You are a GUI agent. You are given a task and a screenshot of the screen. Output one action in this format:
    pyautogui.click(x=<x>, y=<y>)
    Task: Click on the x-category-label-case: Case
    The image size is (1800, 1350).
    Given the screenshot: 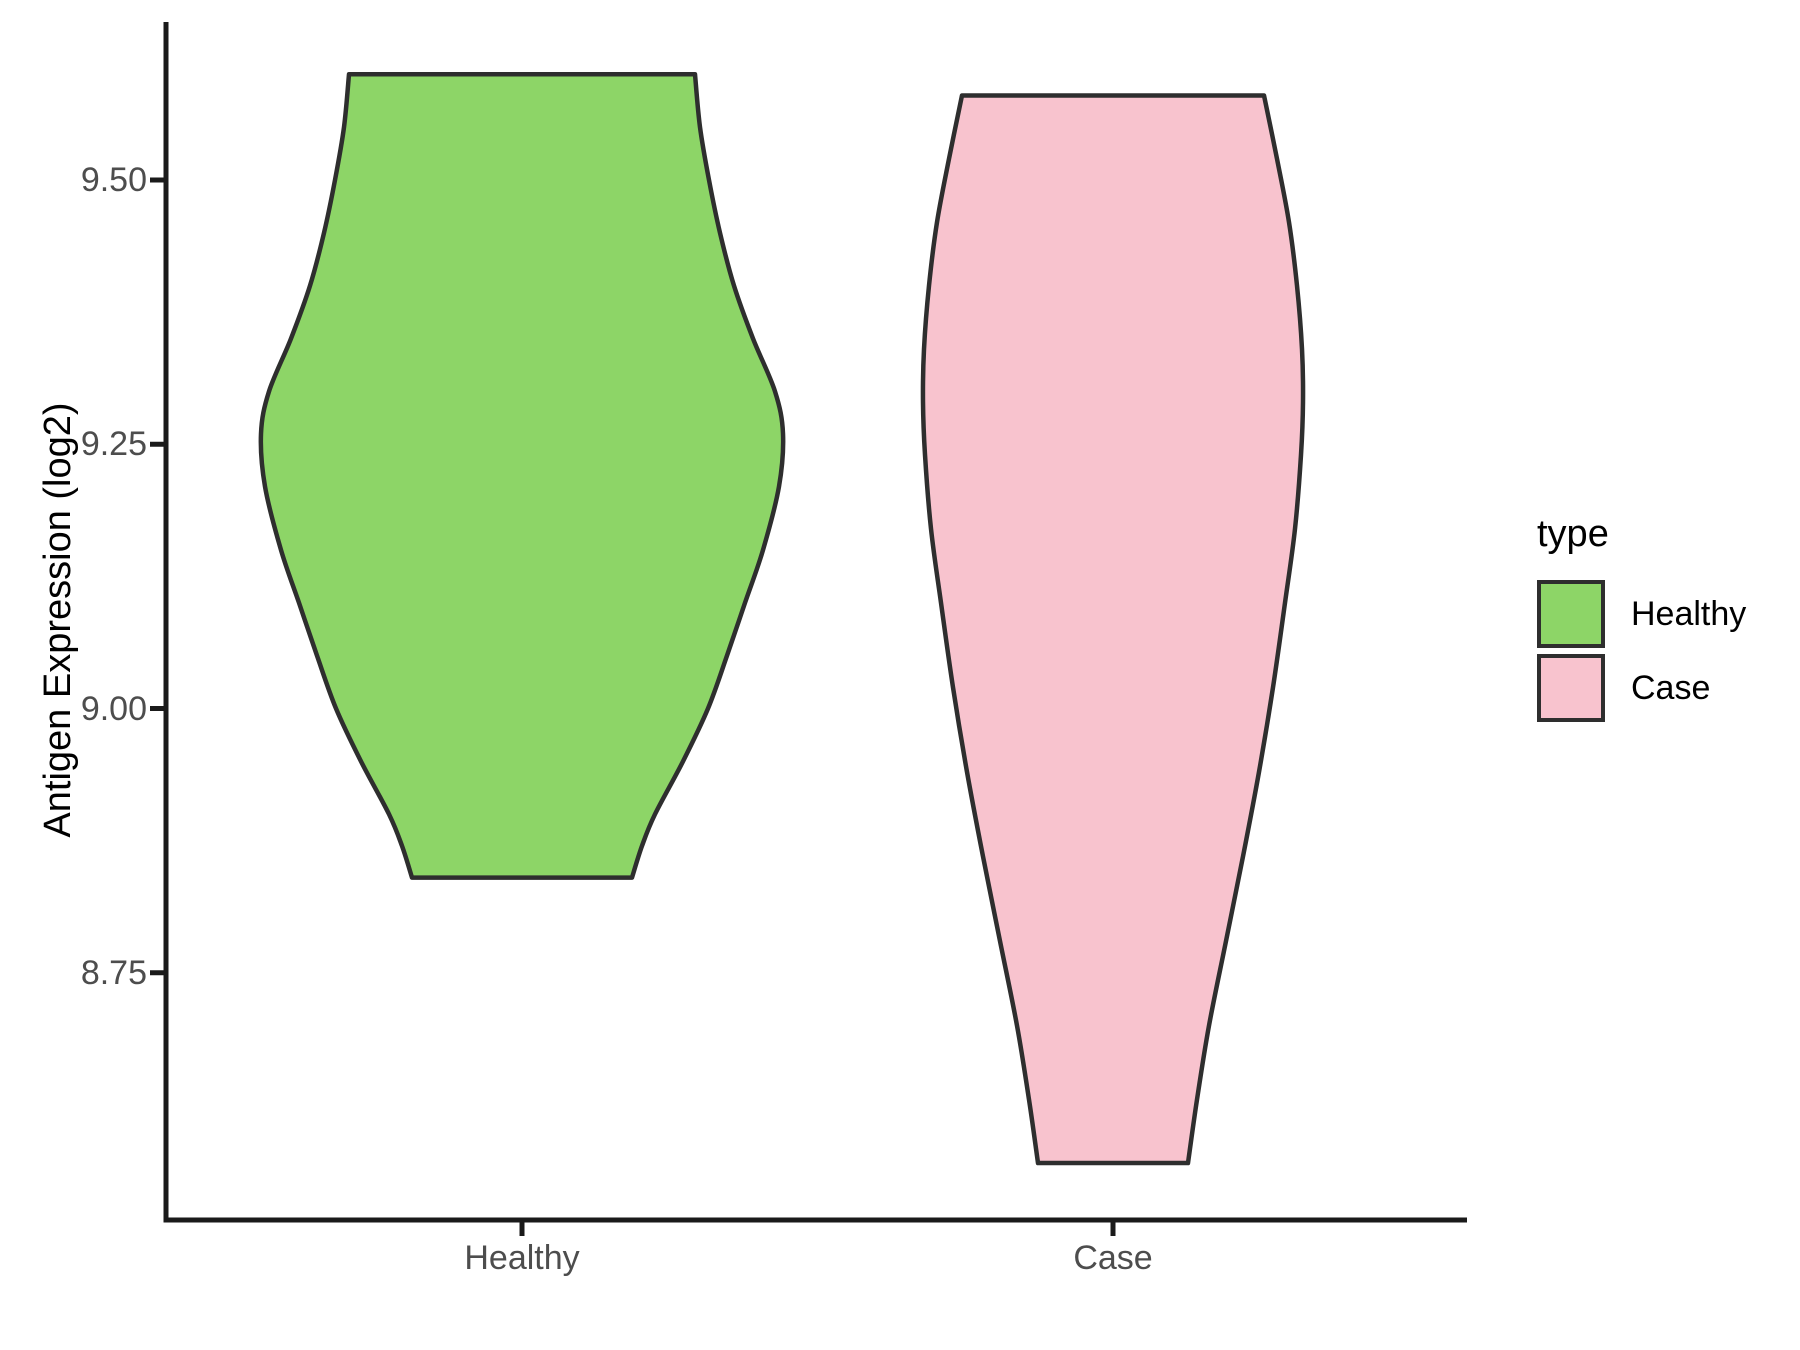 What is the action you would take?
    pyautogui.click(x=1113, y=1258)
    